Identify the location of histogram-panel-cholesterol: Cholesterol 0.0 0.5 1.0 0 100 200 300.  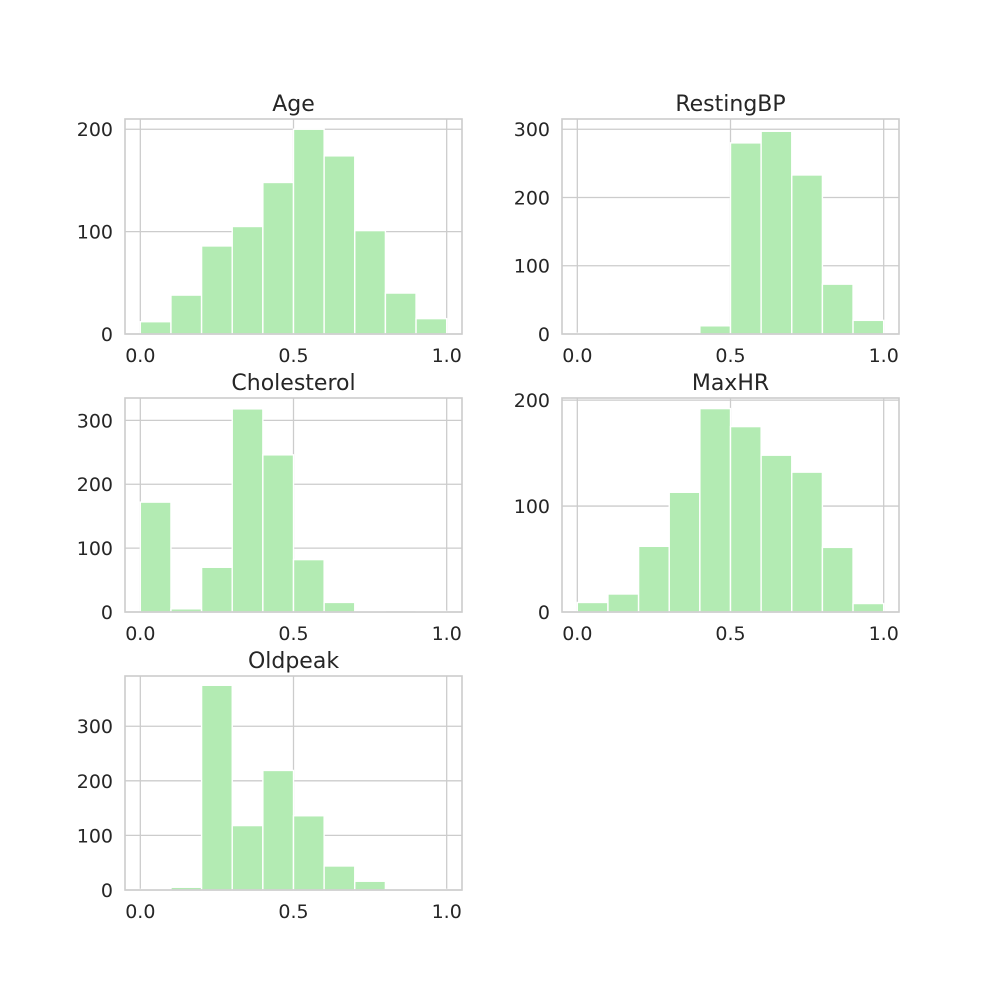
(270, 508).